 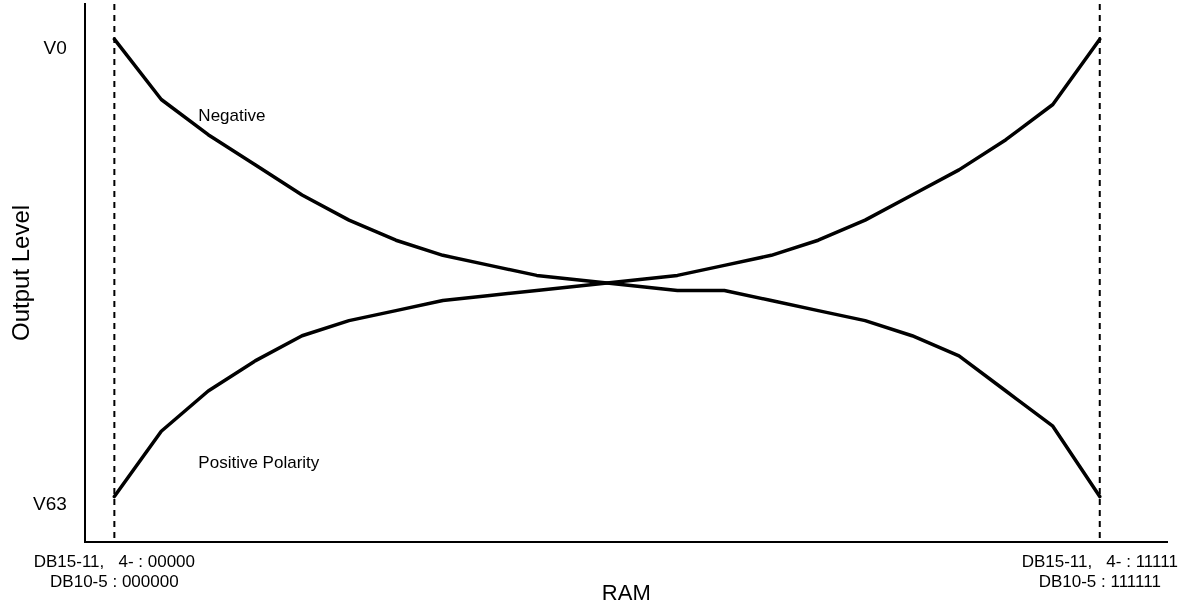 I want to click on x-tick-label: DB15-11, 4- : 00000 DB10-5 : 000000, so click(x=114, y=571).